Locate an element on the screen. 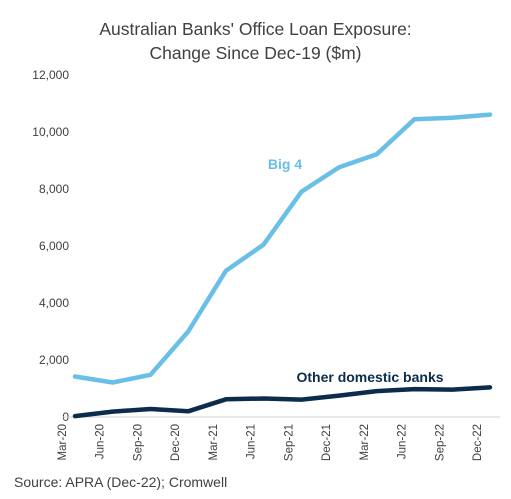  y-tick-label: 4,000 is located at coordinates (54, 303).